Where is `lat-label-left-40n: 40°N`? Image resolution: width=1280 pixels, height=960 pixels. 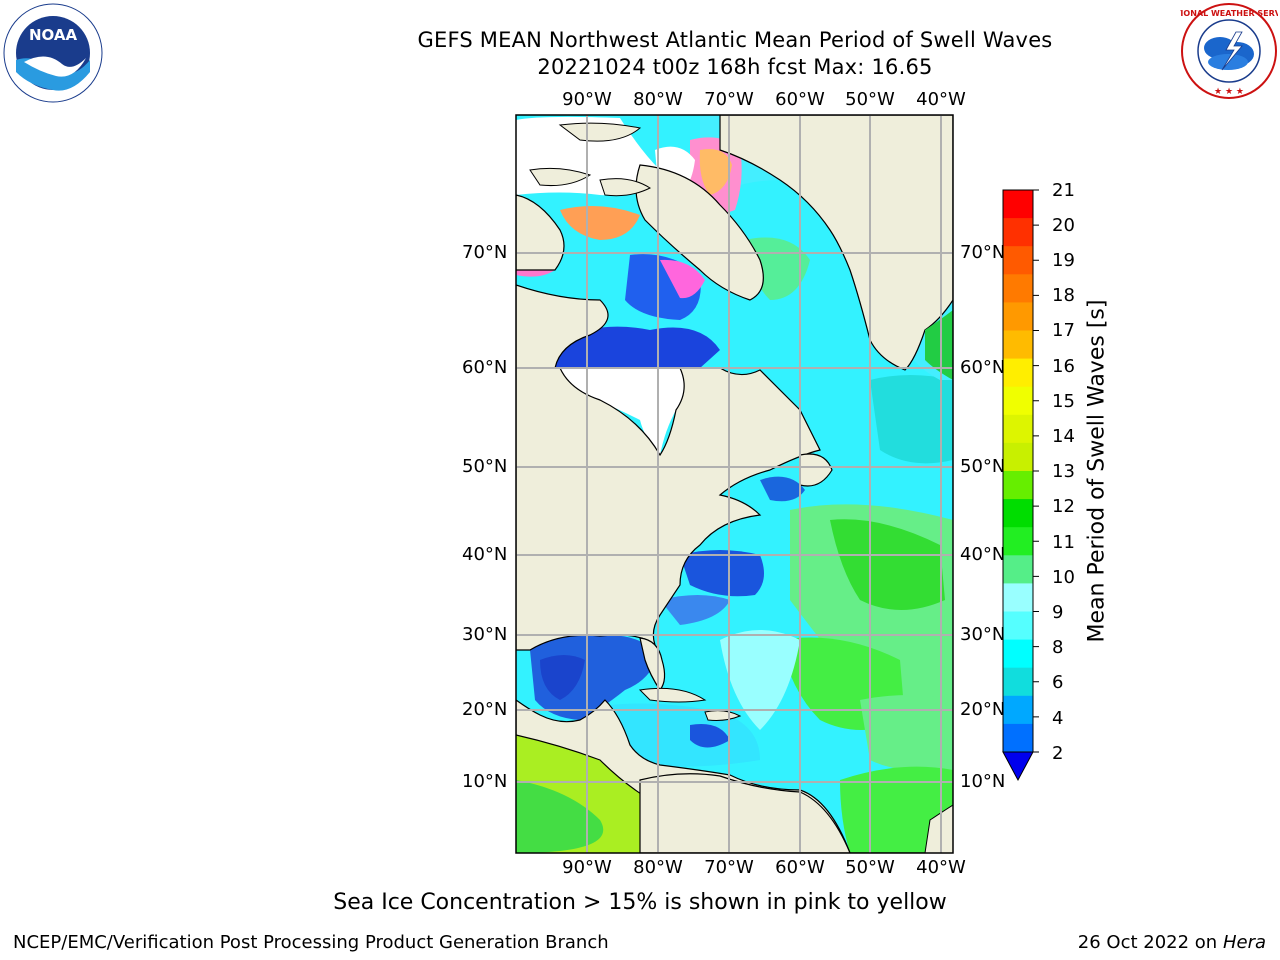 lat-label-left-40n: 40°N is located at coordinates (485, 554).